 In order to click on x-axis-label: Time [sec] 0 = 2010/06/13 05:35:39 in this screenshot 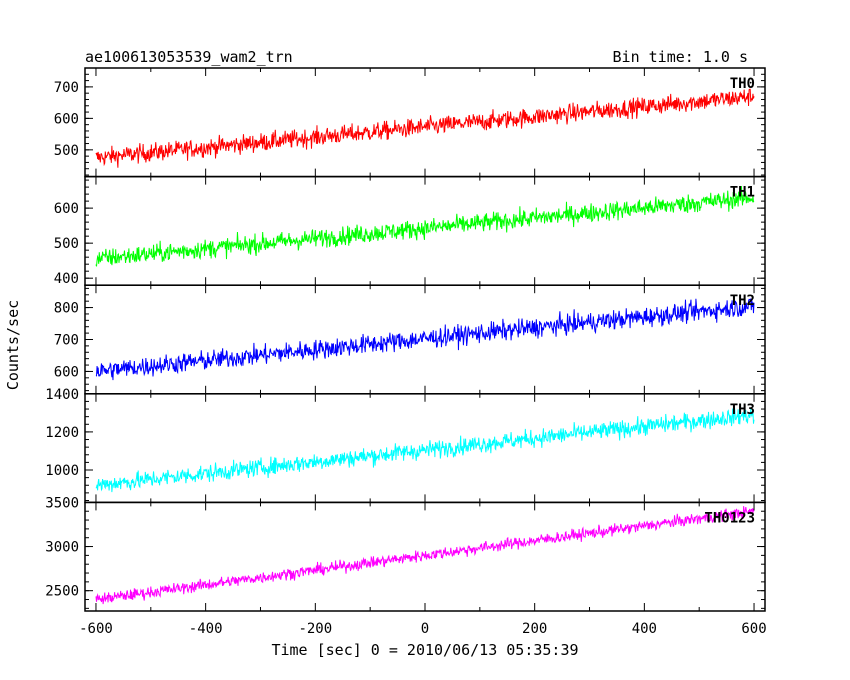, I will do `click(424, 650)`.